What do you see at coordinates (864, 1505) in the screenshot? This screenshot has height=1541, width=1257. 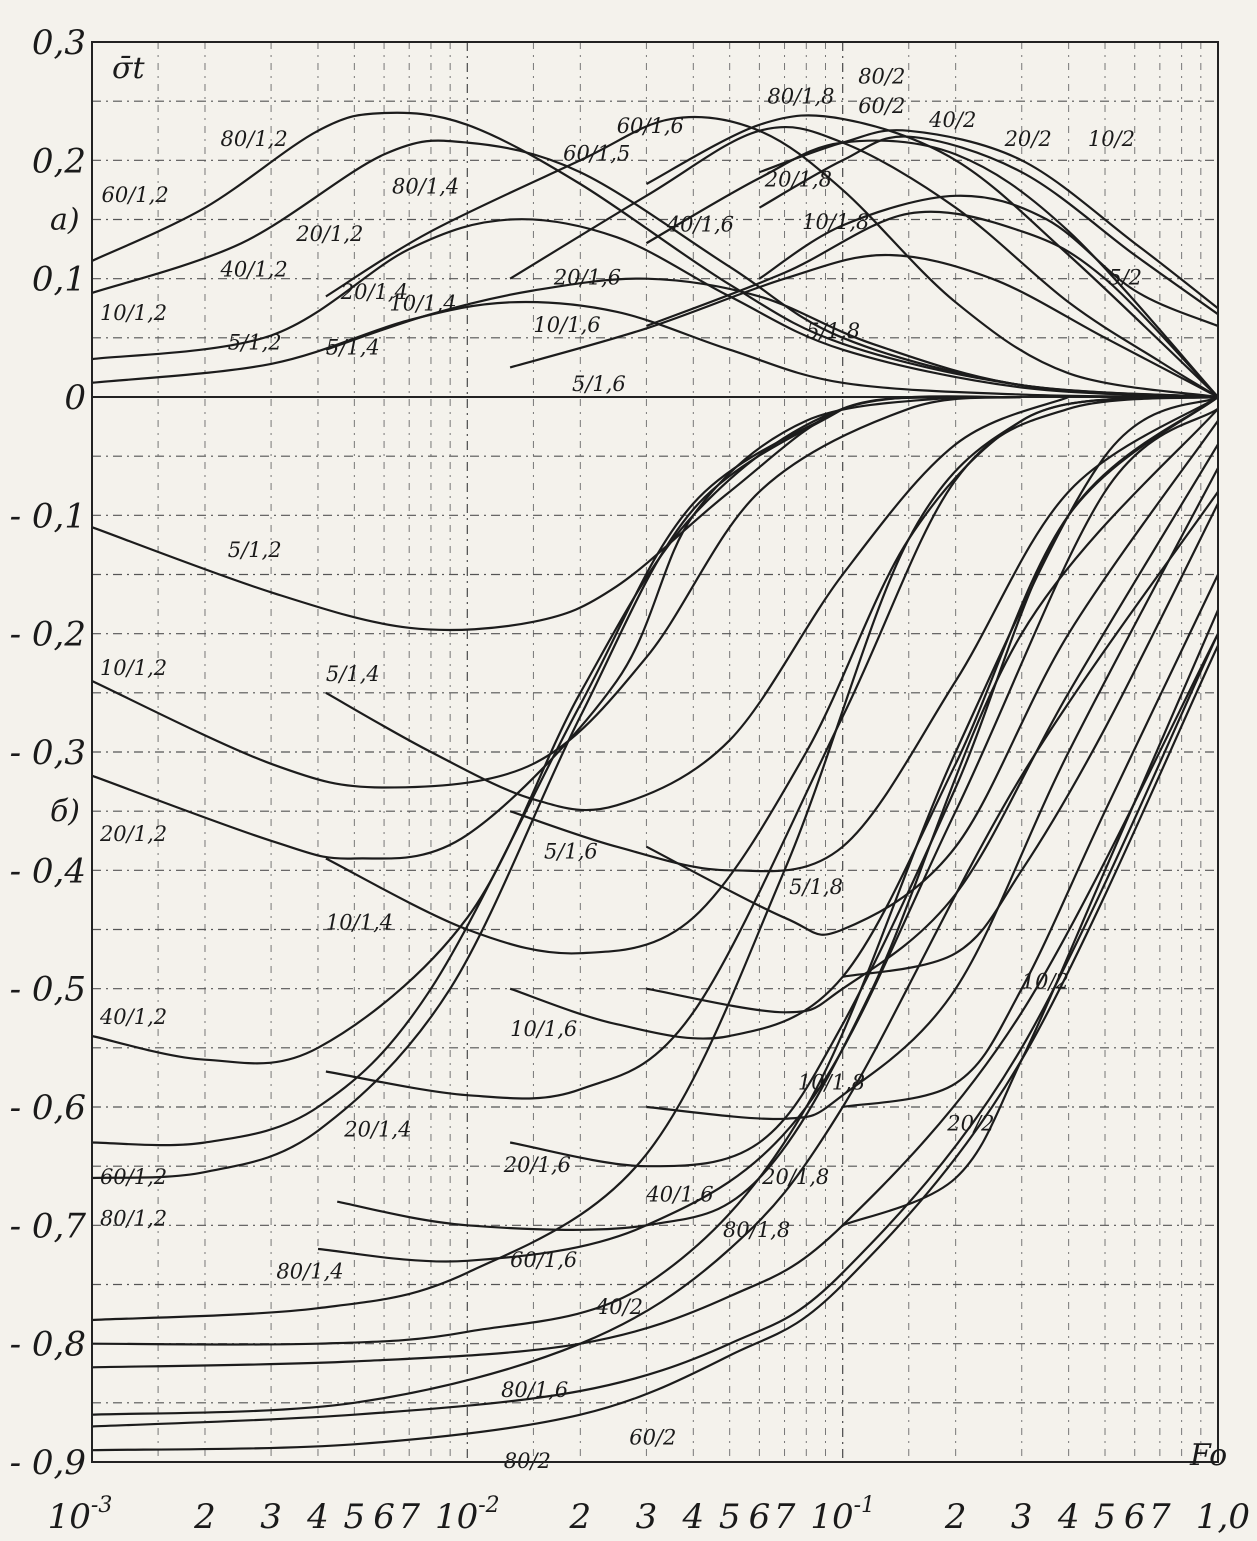 I see `x-tick-exponent: -1` at bounding box center [864, 1505].